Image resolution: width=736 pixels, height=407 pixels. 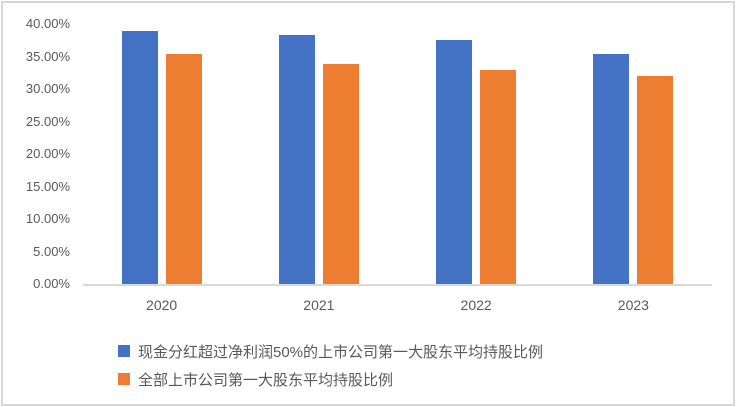 What do you see at coordinates (47, 56) in the screenshot?
I see `y-tick-label: 35.00%` at bounding box center [47, 56].